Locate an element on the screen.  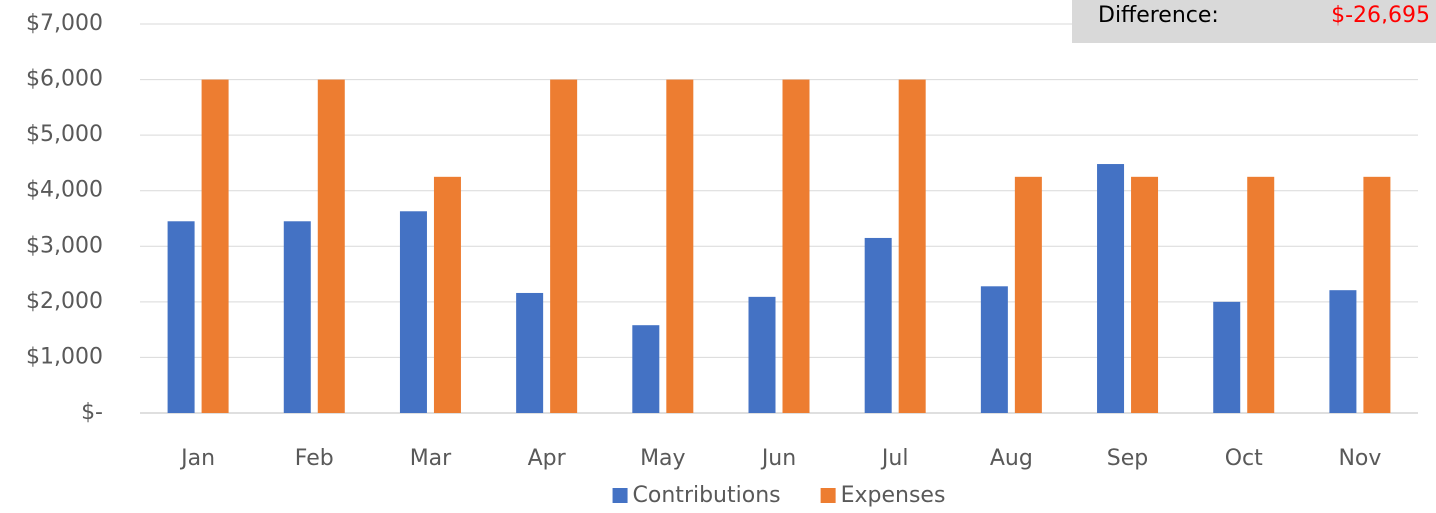
x-tick-label: May is located at coordinates (662, 458).